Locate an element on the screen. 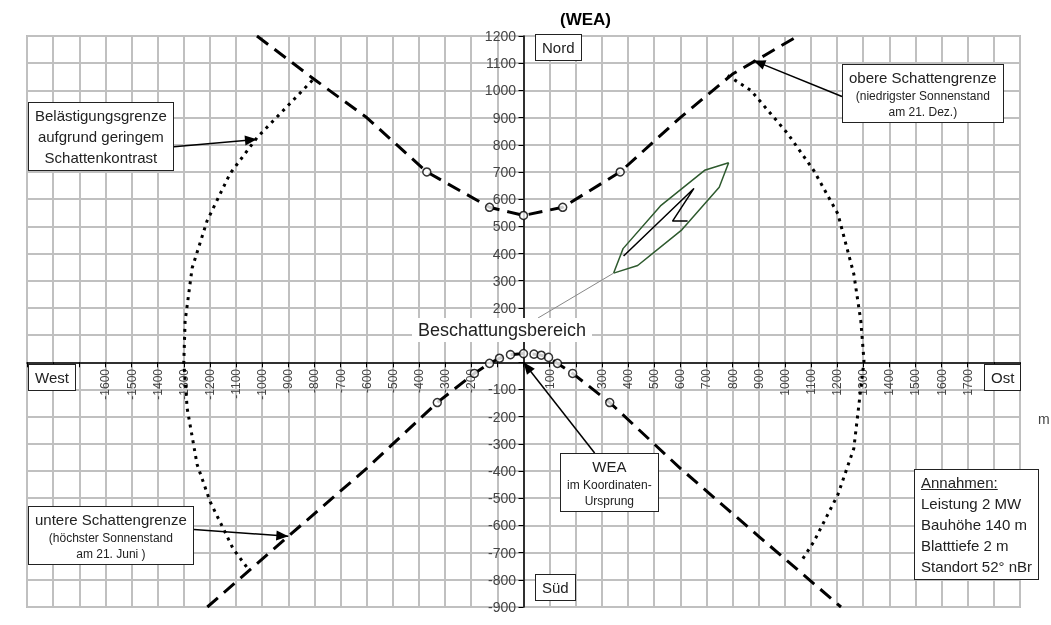 This screenshot has height=625, width=1051. x-tick-label: 800 is located at coordinates (732, 379).